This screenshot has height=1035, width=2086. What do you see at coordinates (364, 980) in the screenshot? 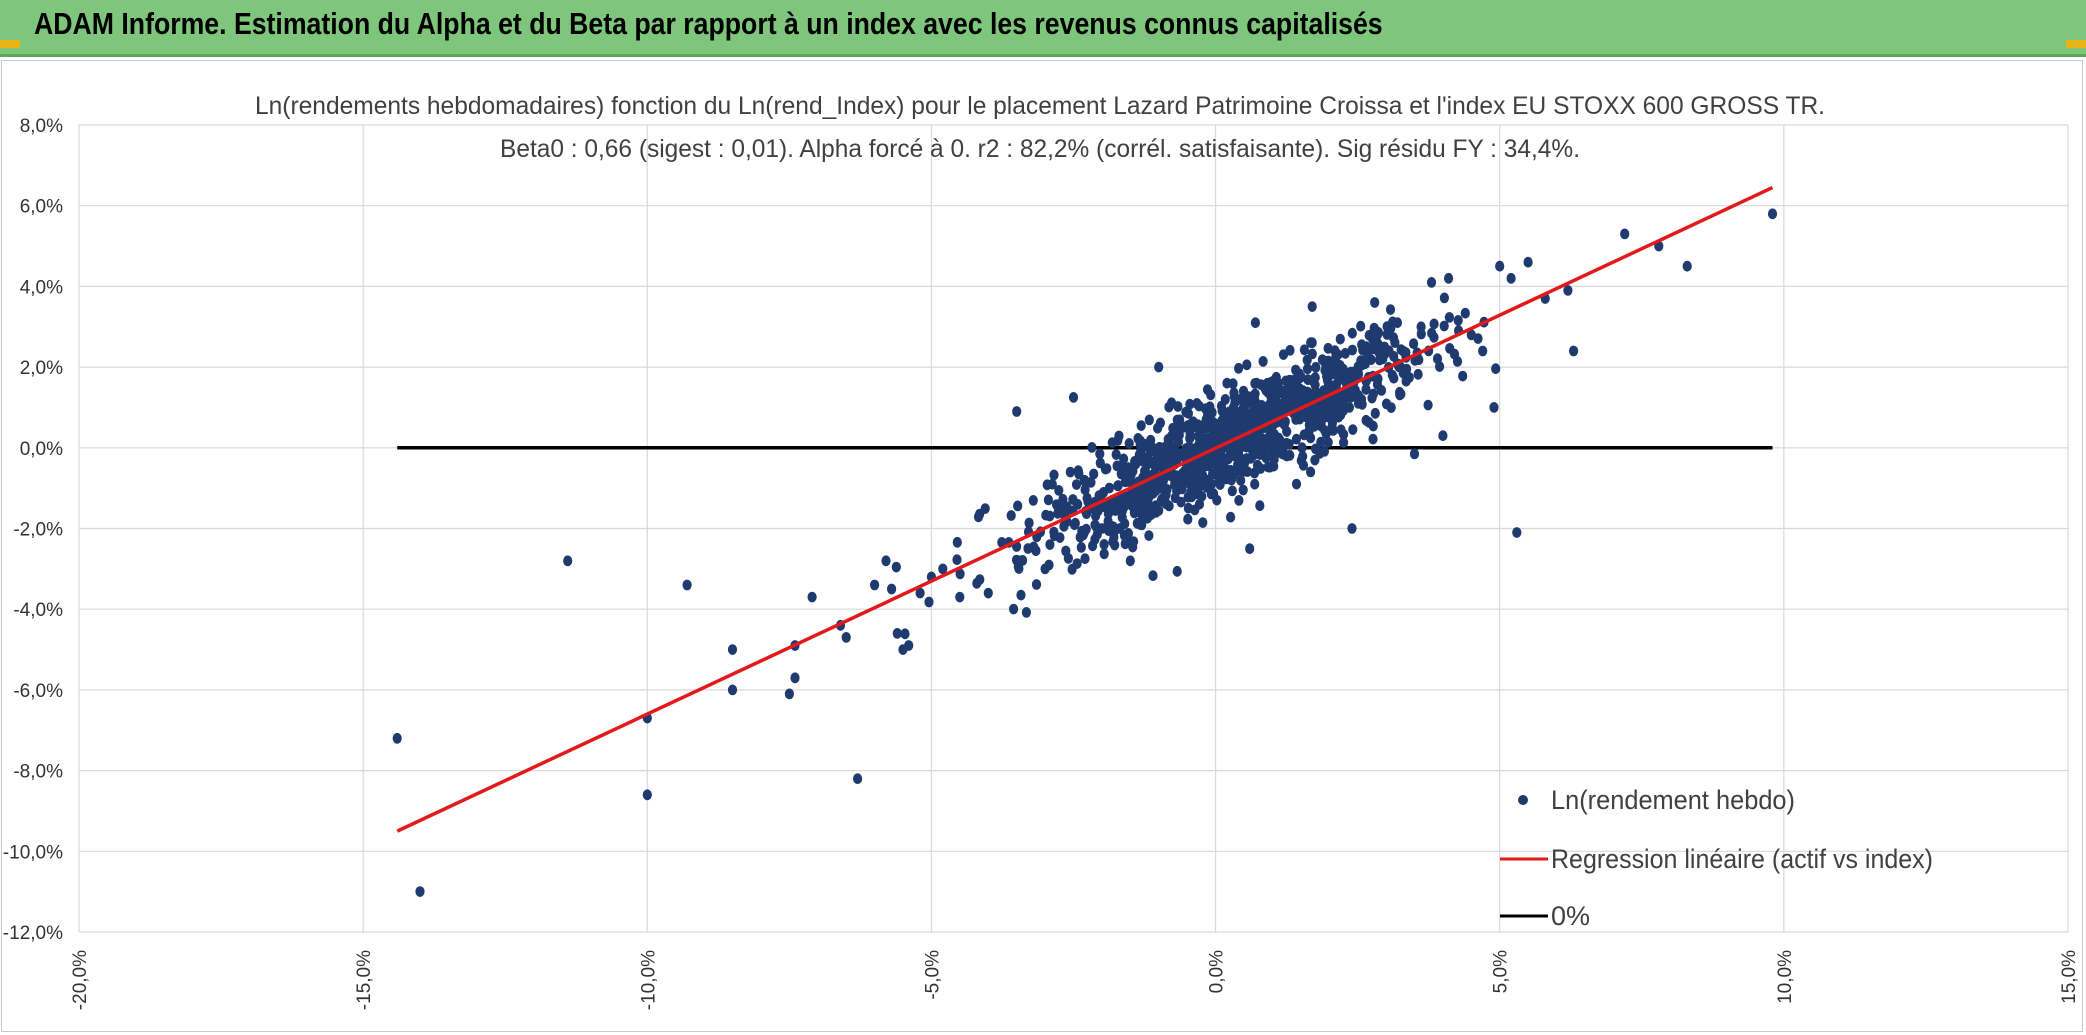
I see `x-tick-label: -15,0%` at bounding box center [364, 980].